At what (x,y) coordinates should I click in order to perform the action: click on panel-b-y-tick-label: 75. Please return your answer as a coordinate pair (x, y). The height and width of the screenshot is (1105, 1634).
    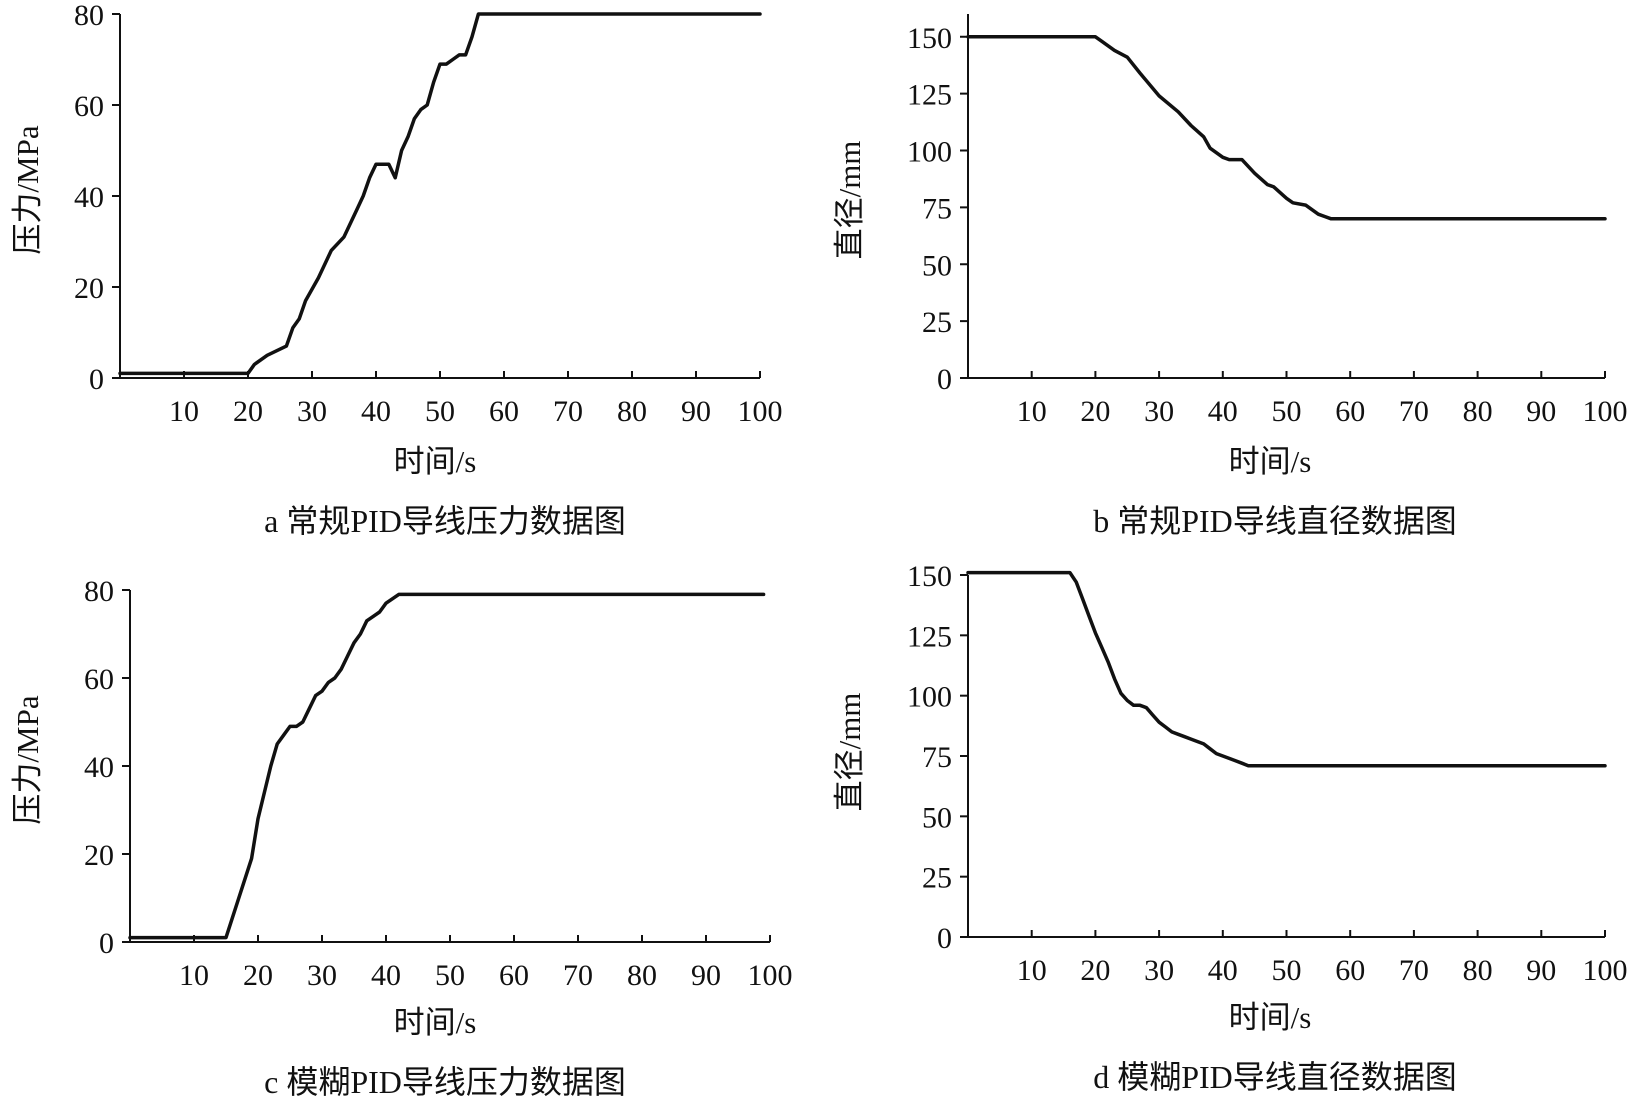
    Looking at the image, I should click on (937, 208).